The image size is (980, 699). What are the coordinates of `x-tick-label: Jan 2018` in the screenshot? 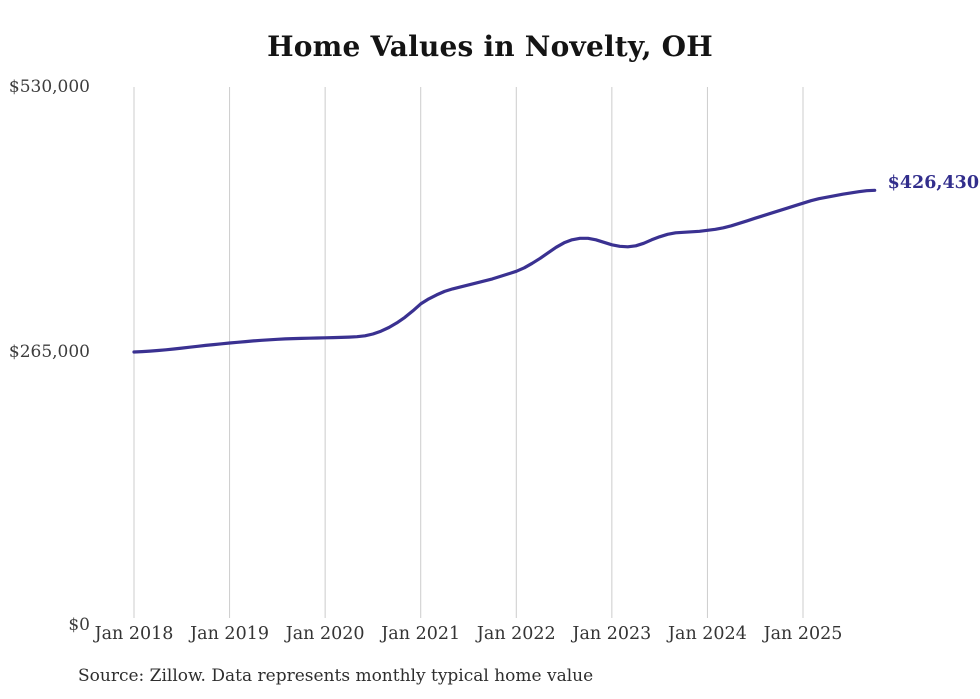 It's located at (134, 634).